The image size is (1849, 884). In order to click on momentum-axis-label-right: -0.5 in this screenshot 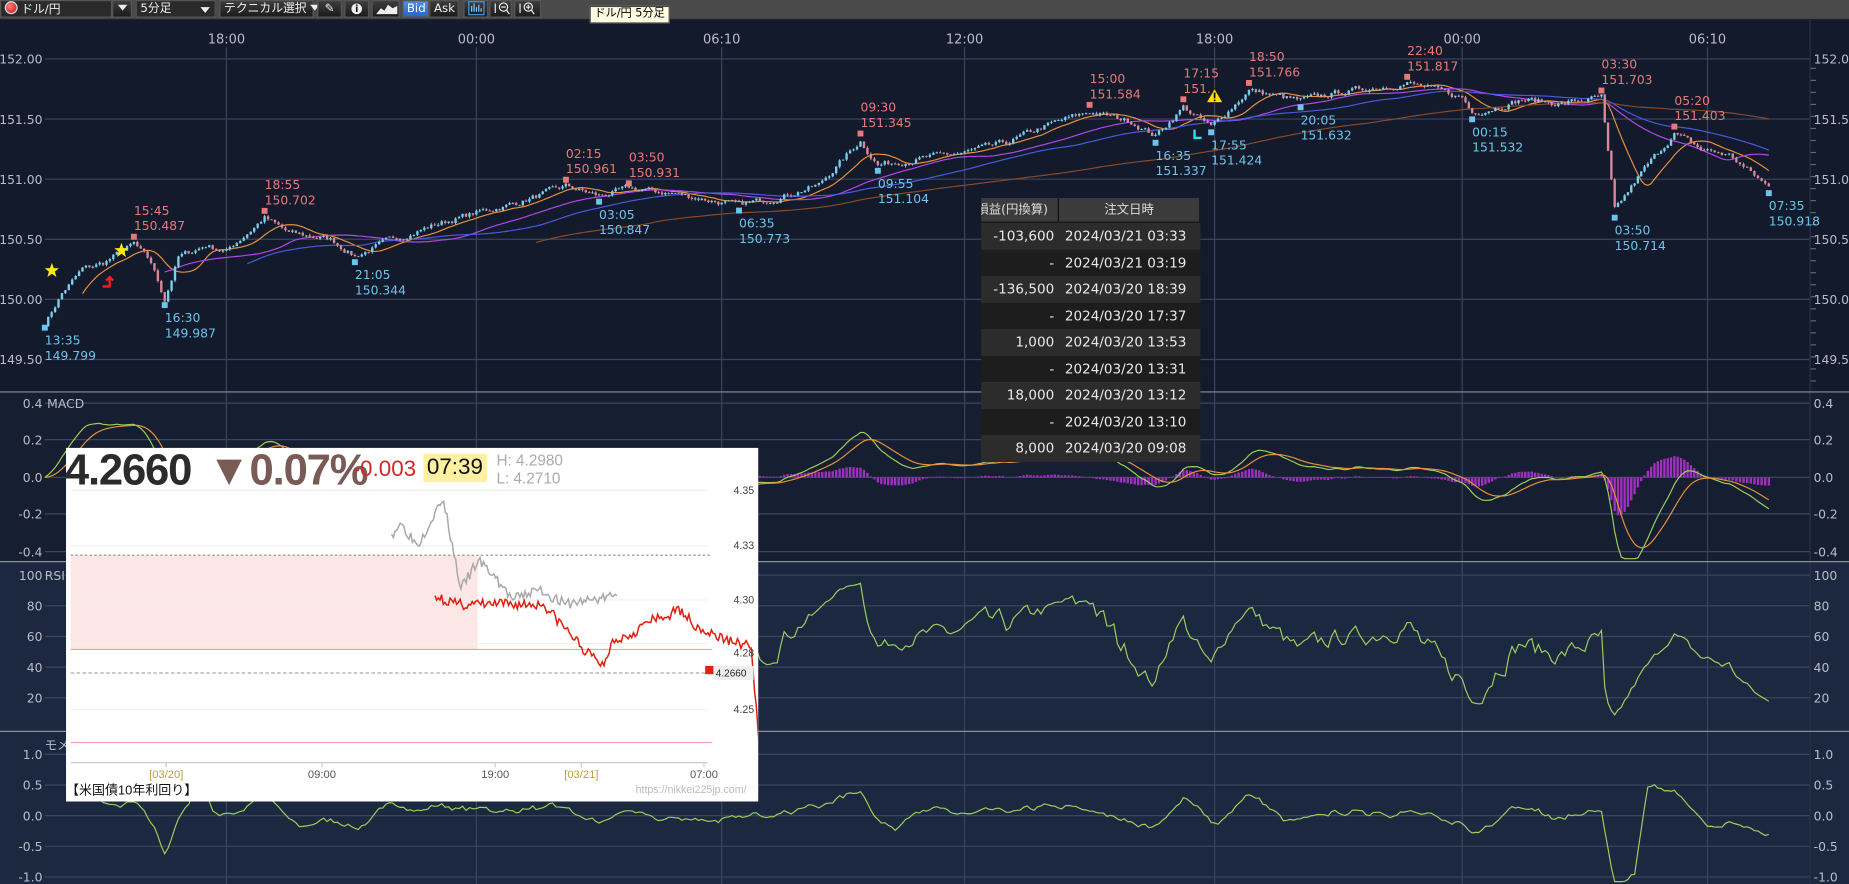, I will do `click(1826, 847)`.